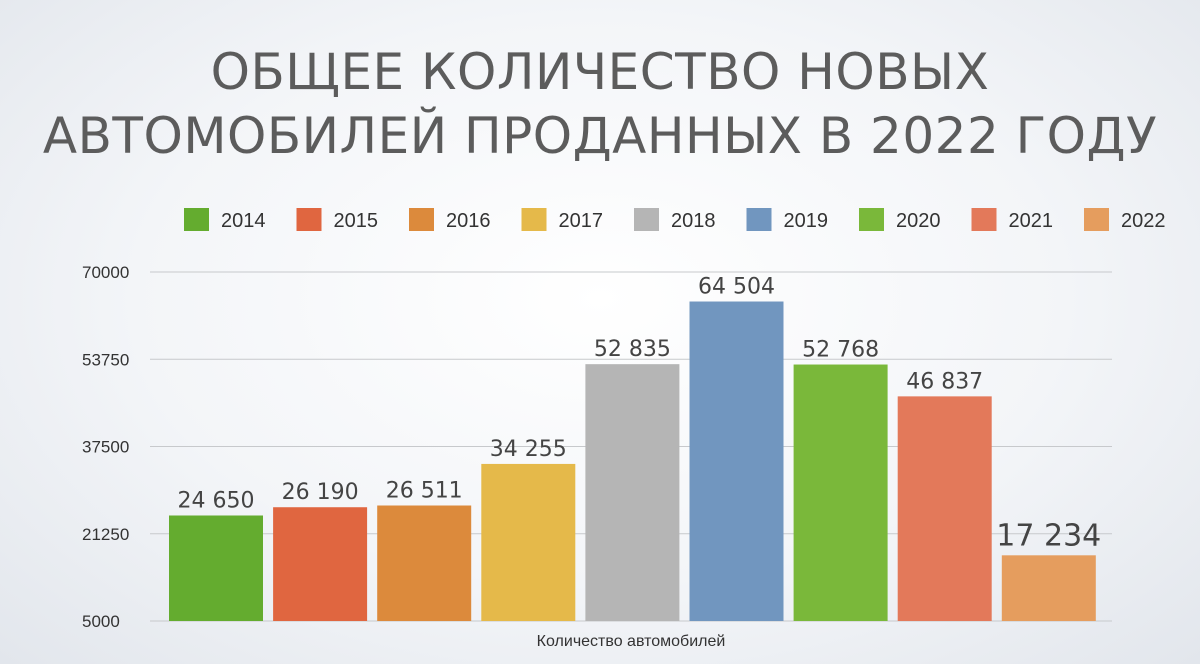 This screenshot has height=664, width=1200. Describe the element at coordinates (984, 219) in the screenshot. I see `legend-swatch-2021` at that location.